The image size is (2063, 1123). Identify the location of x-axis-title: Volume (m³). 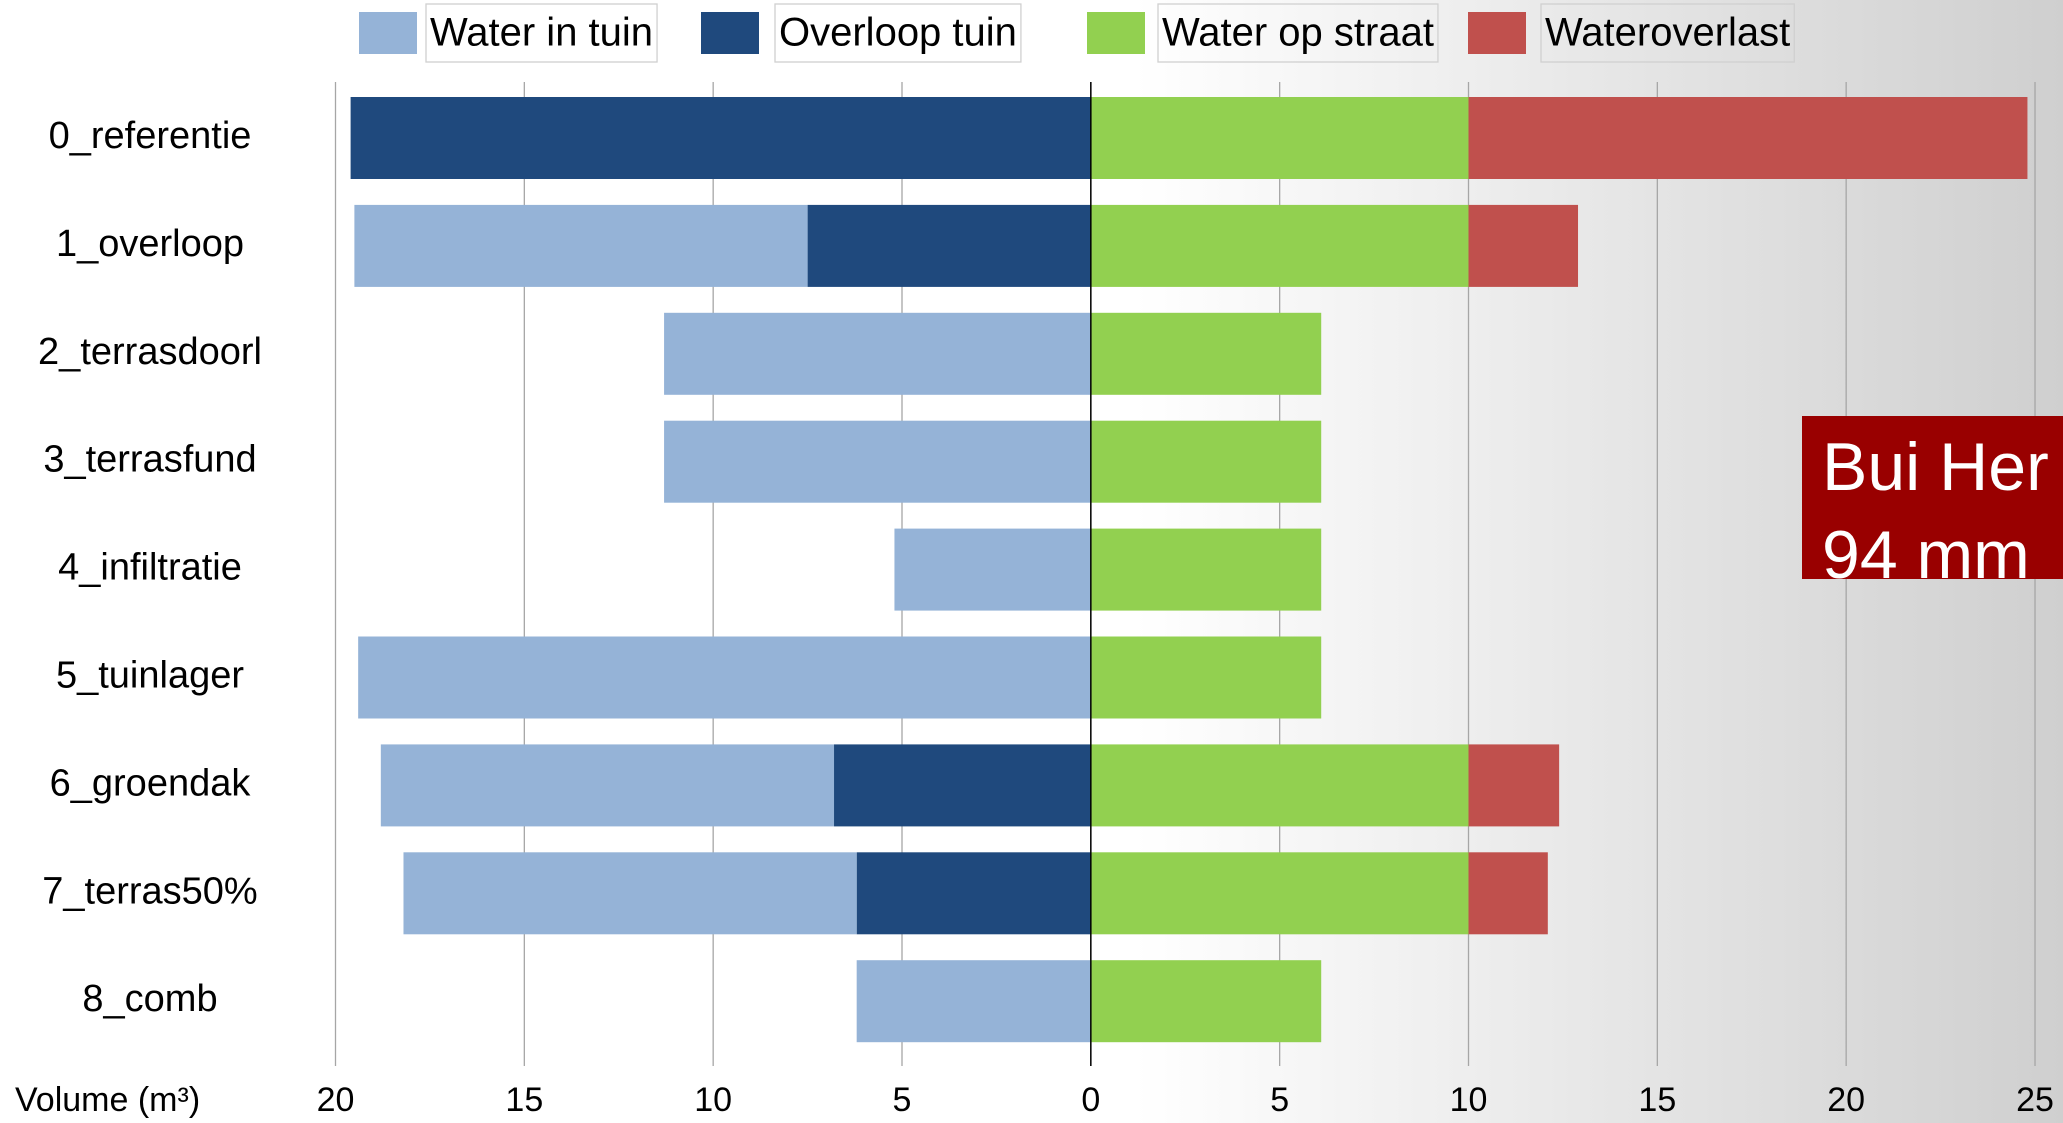
(107, 1100).